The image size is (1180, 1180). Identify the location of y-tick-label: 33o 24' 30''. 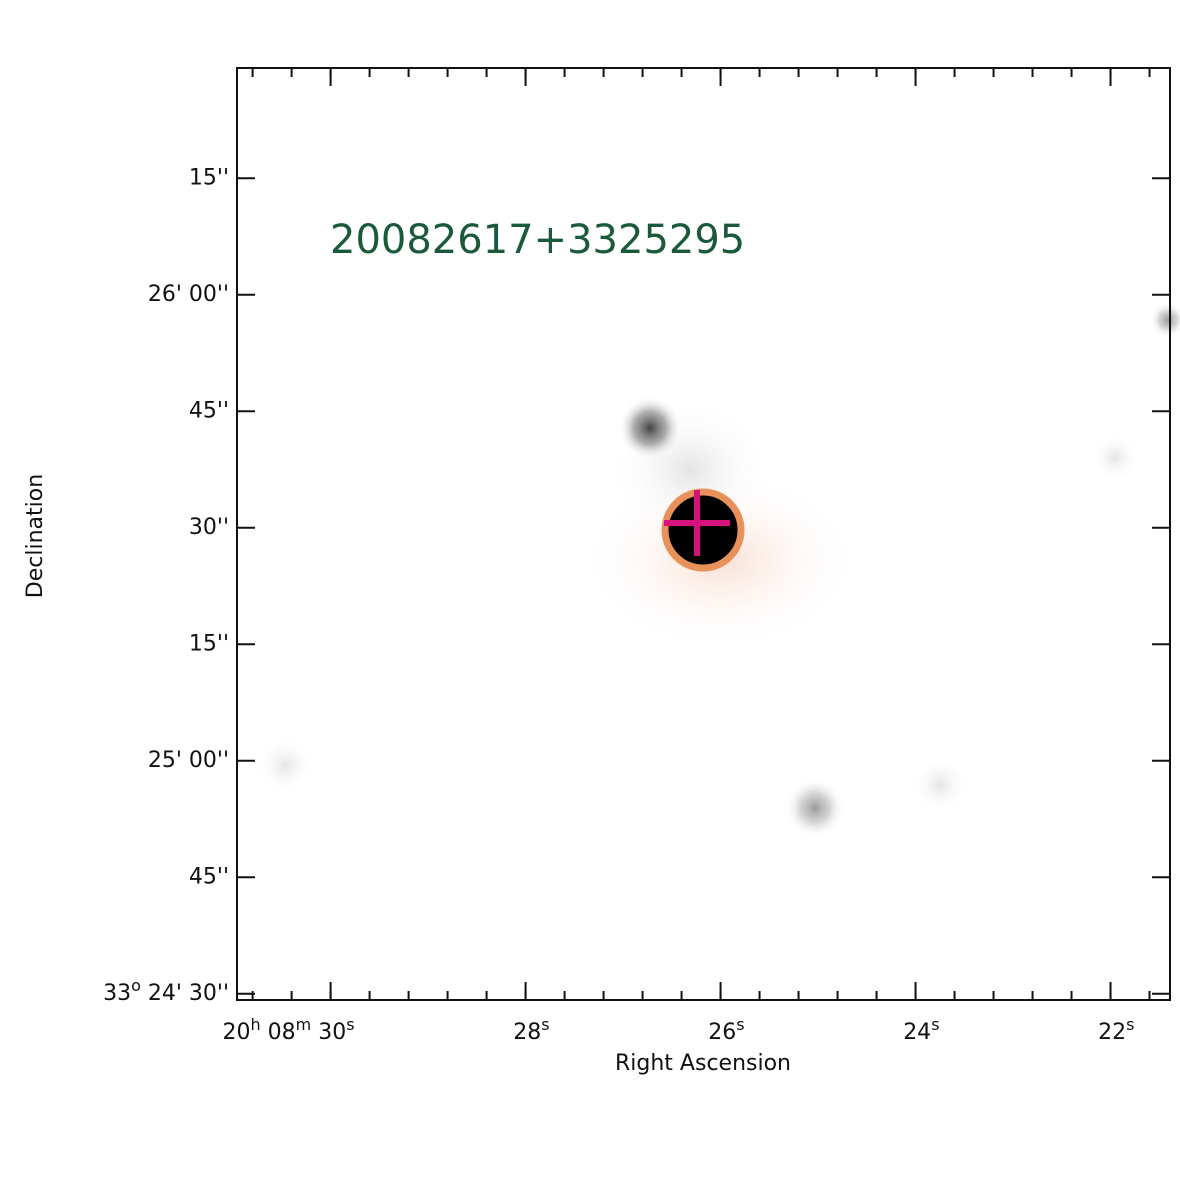
(166, 991).